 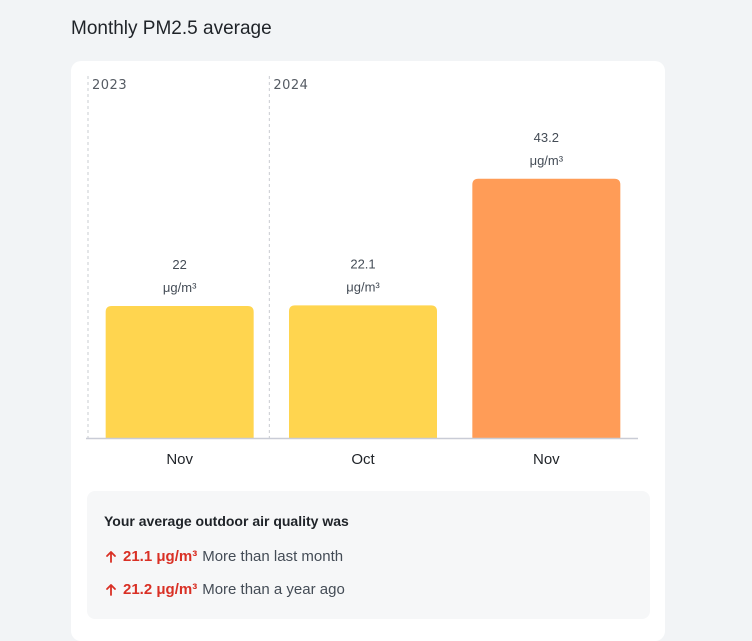 I want to click on x-tick-label: Oct, so click(x=363, y=459).